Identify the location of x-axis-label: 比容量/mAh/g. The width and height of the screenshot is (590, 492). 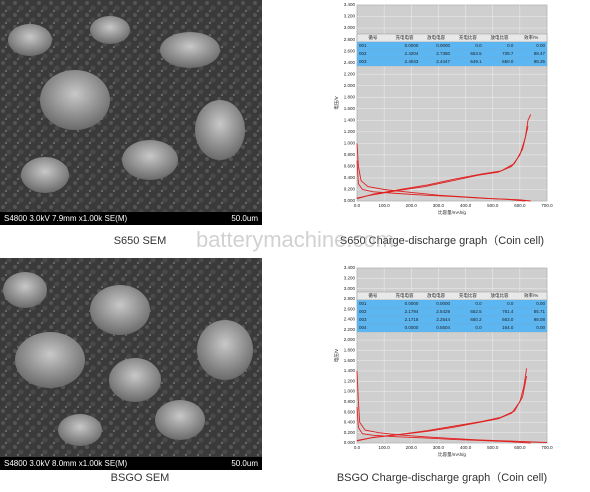
(452, 454).